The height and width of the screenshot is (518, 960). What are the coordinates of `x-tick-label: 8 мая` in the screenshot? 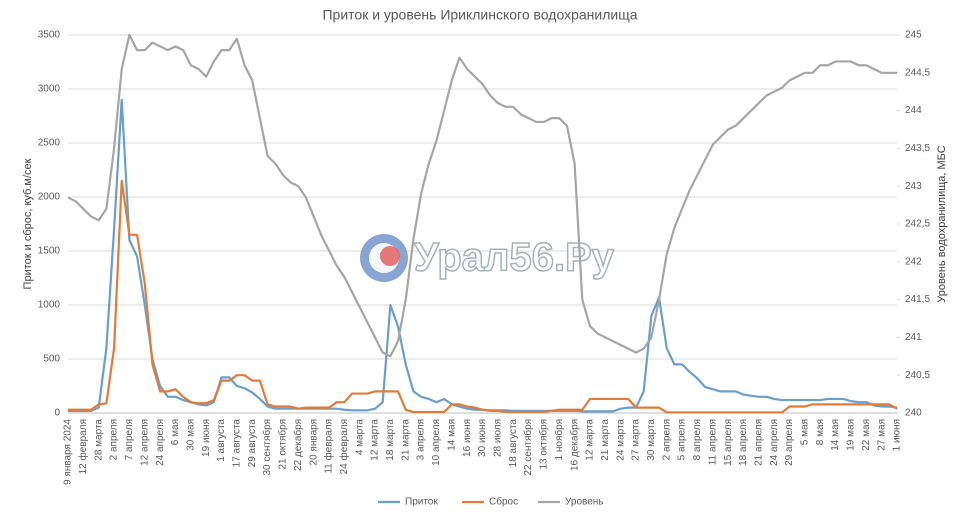 It's located at (820, 432).